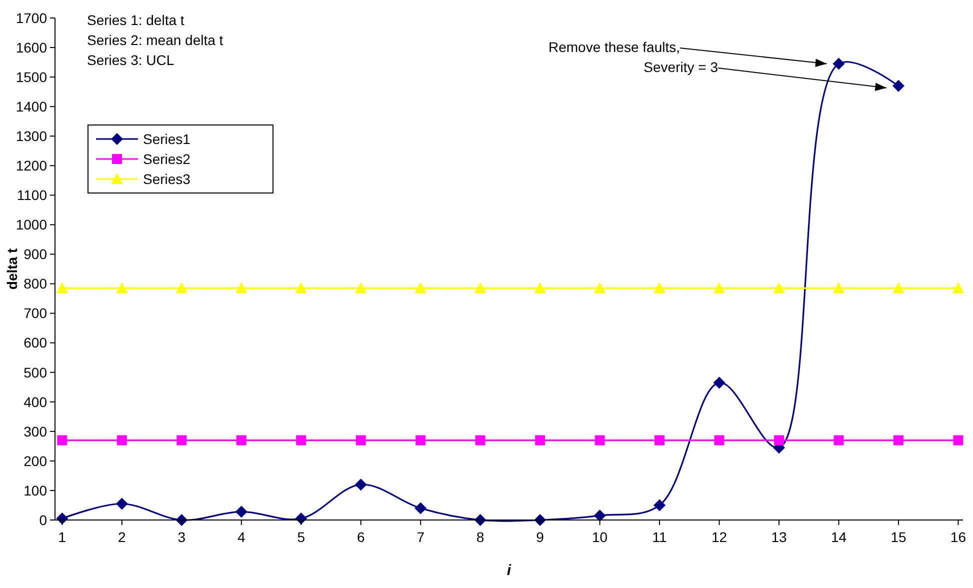 This screenshot has width=973, height=588. I want to click on x-tick-label: 5, so click(301, 537).